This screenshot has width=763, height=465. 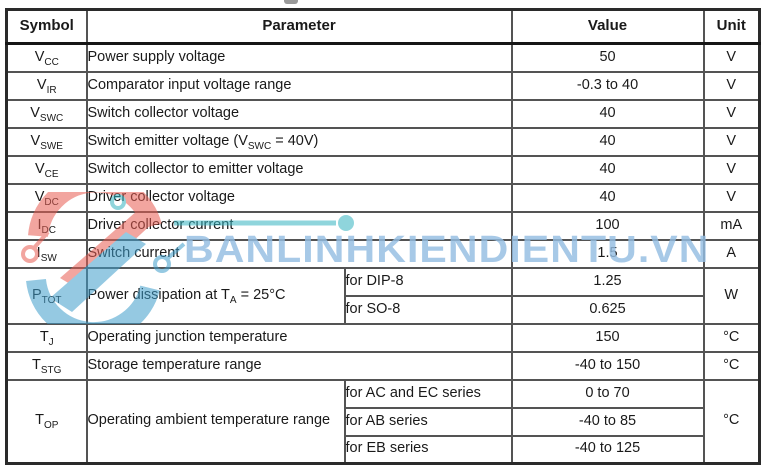 I want to click on condition-cell: for EB series, so click(x=428, y=449).